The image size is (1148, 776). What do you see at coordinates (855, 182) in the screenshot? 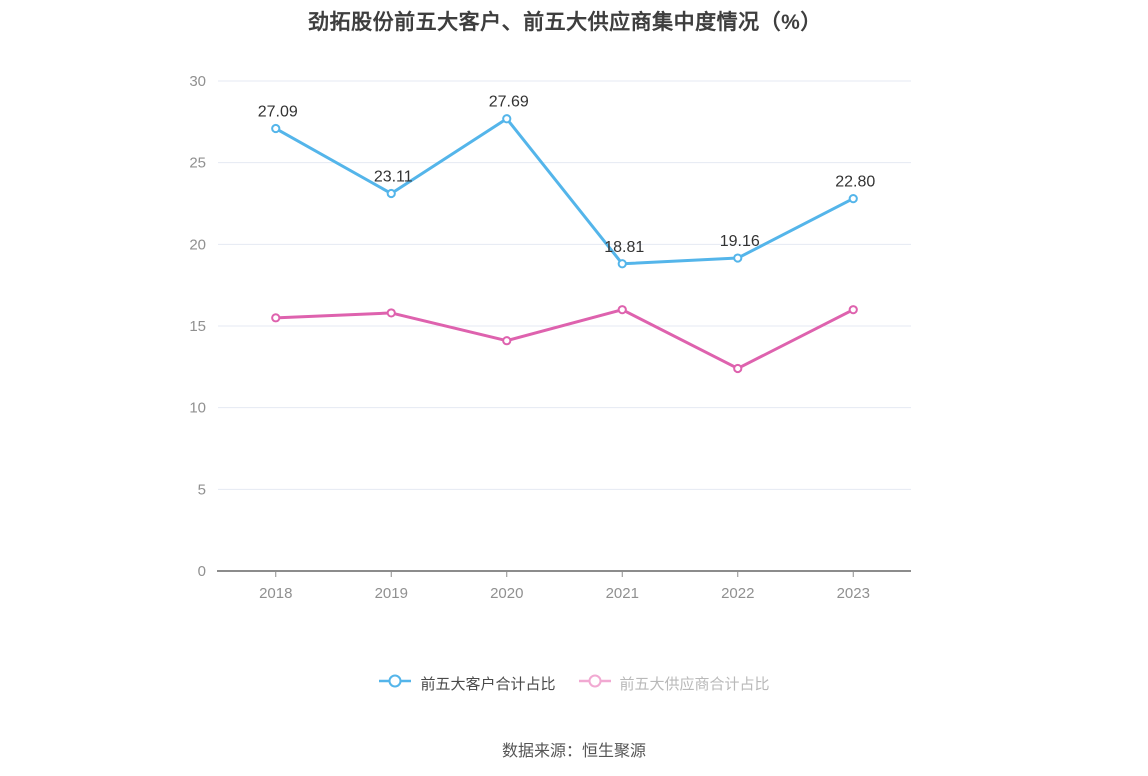
I see `data-point-label: 22.80` at bounding box center [855, 182].